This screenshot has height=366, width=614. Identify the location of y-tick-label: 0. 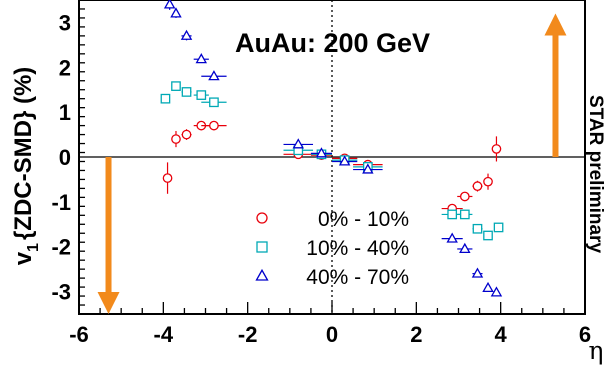
(65, 157).